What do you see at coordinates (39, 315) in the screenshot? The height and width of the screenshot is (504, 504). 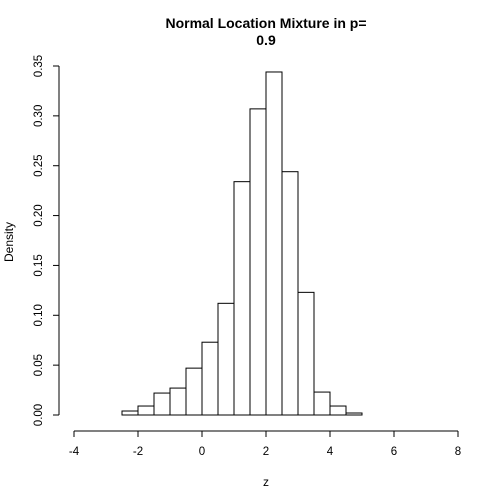 I see `y-tick-label: 0.10` at bounding box center [39, 315].